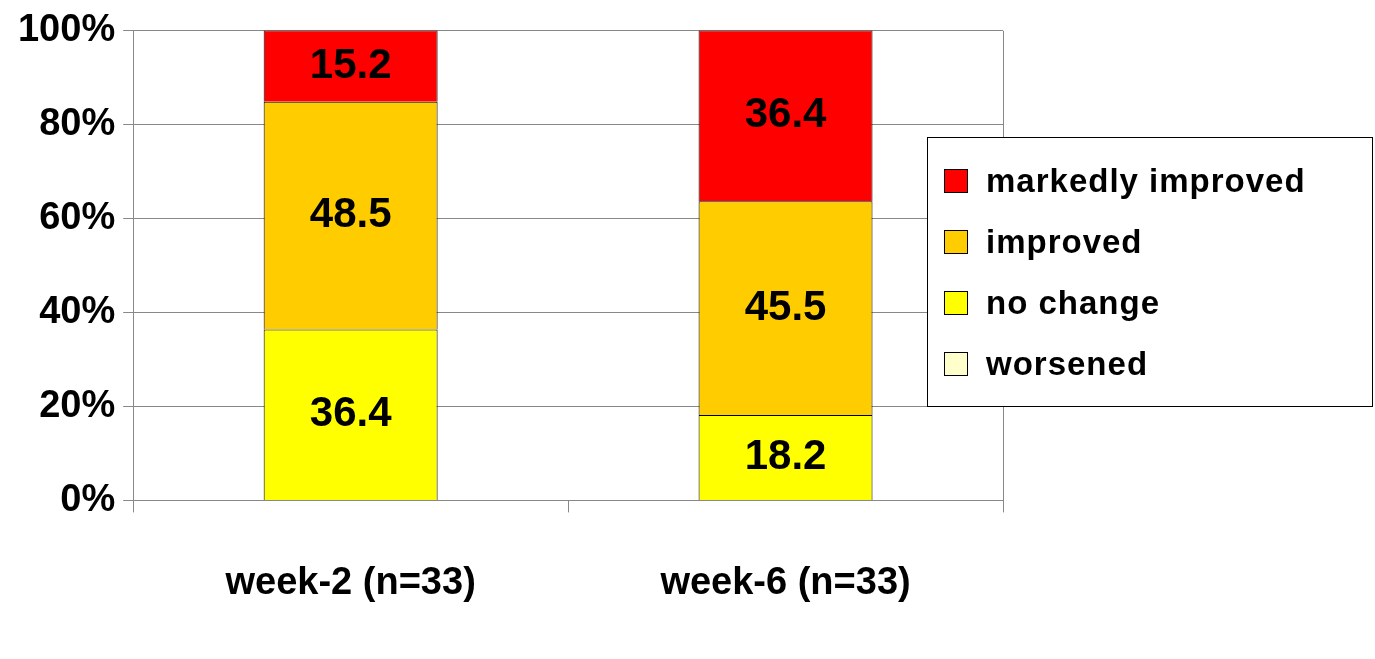 The height and width of the screenshot is (659, 1375). What do you see at coordinates (785, 454) in the screenshot?
I see `data-label: 18.2` at bounding box center [785, 454].